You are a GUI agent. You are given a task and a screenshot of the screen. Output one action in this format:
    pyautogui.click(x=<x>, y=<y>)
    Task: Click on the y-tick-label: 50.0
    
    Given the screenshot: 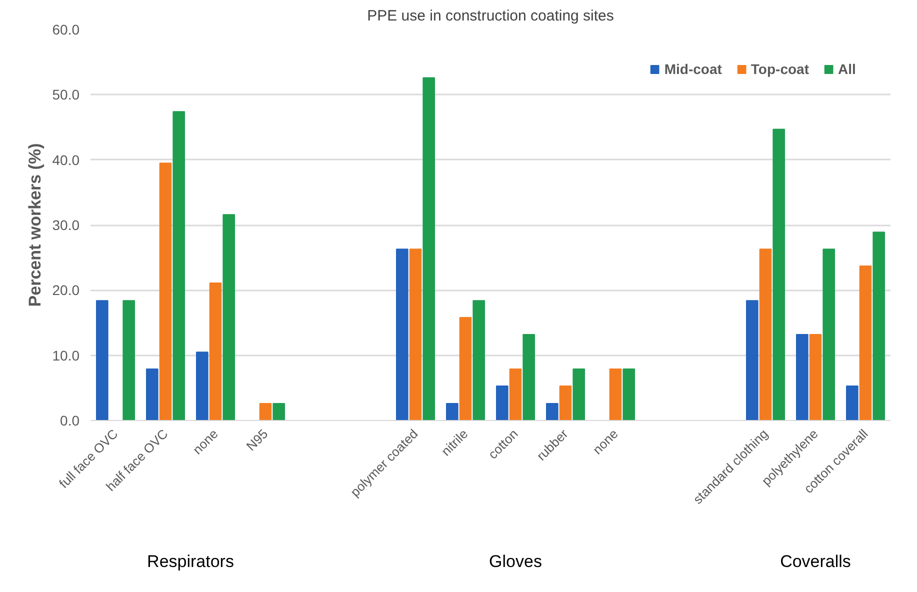 What is the action you would take?
    pyautogui.click(x=66, y=94)
    